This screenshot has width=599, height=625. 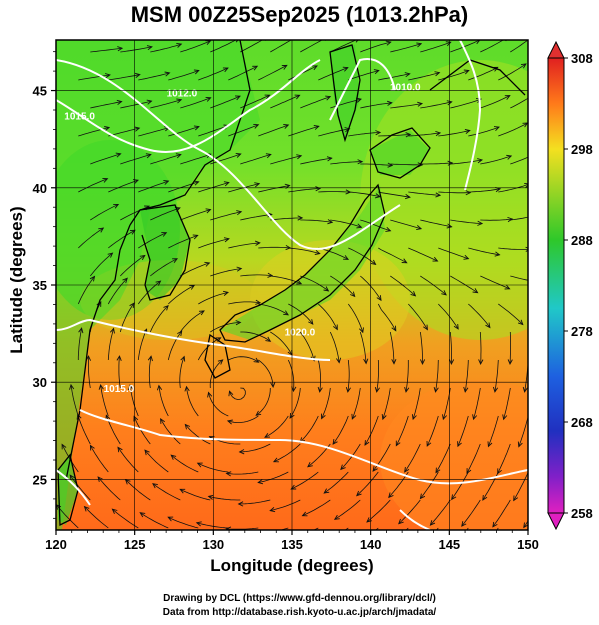 What do you see at coordinates (449, 544) in the screenshot?
I see `lon-tick-label: 145` at bounding box center [449, 544].